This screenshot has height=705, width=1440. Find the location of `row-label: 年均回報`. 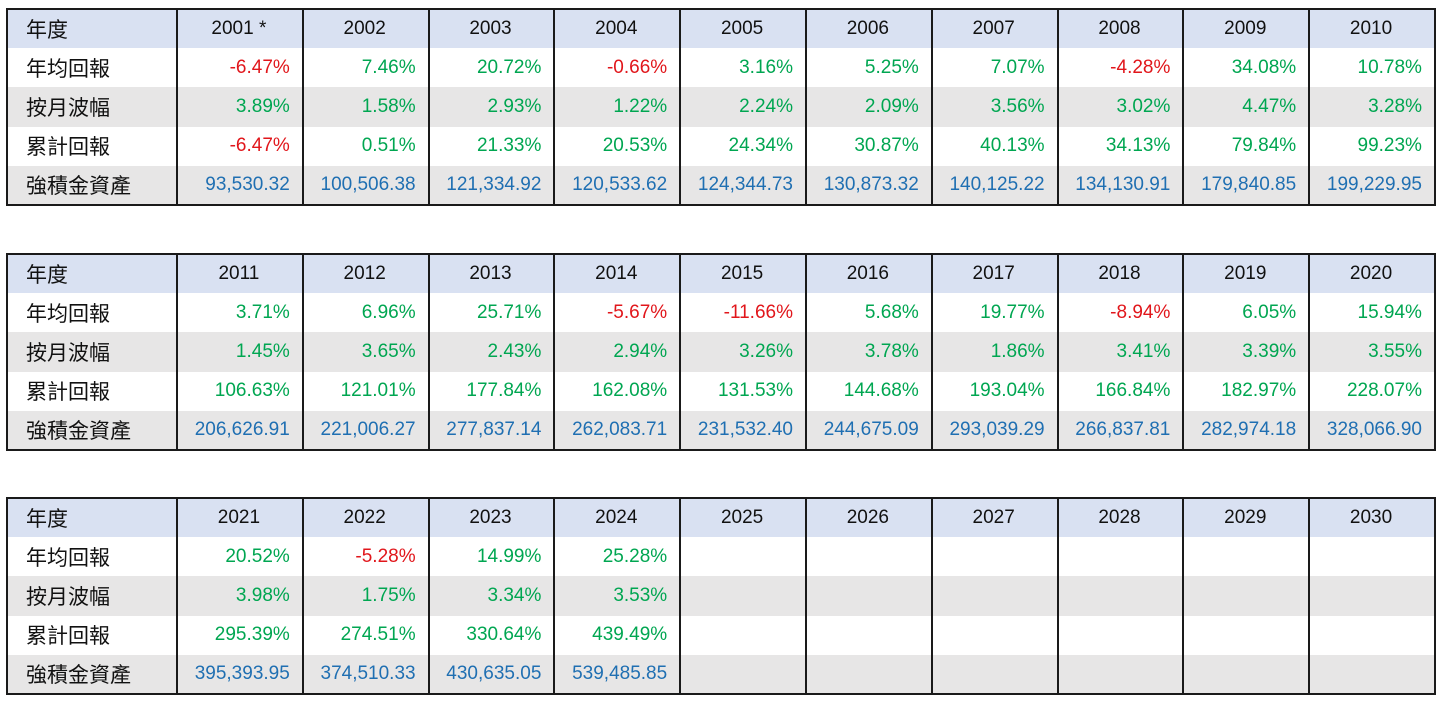

row-label: 年均回報 is located at coordinates (92, 557).